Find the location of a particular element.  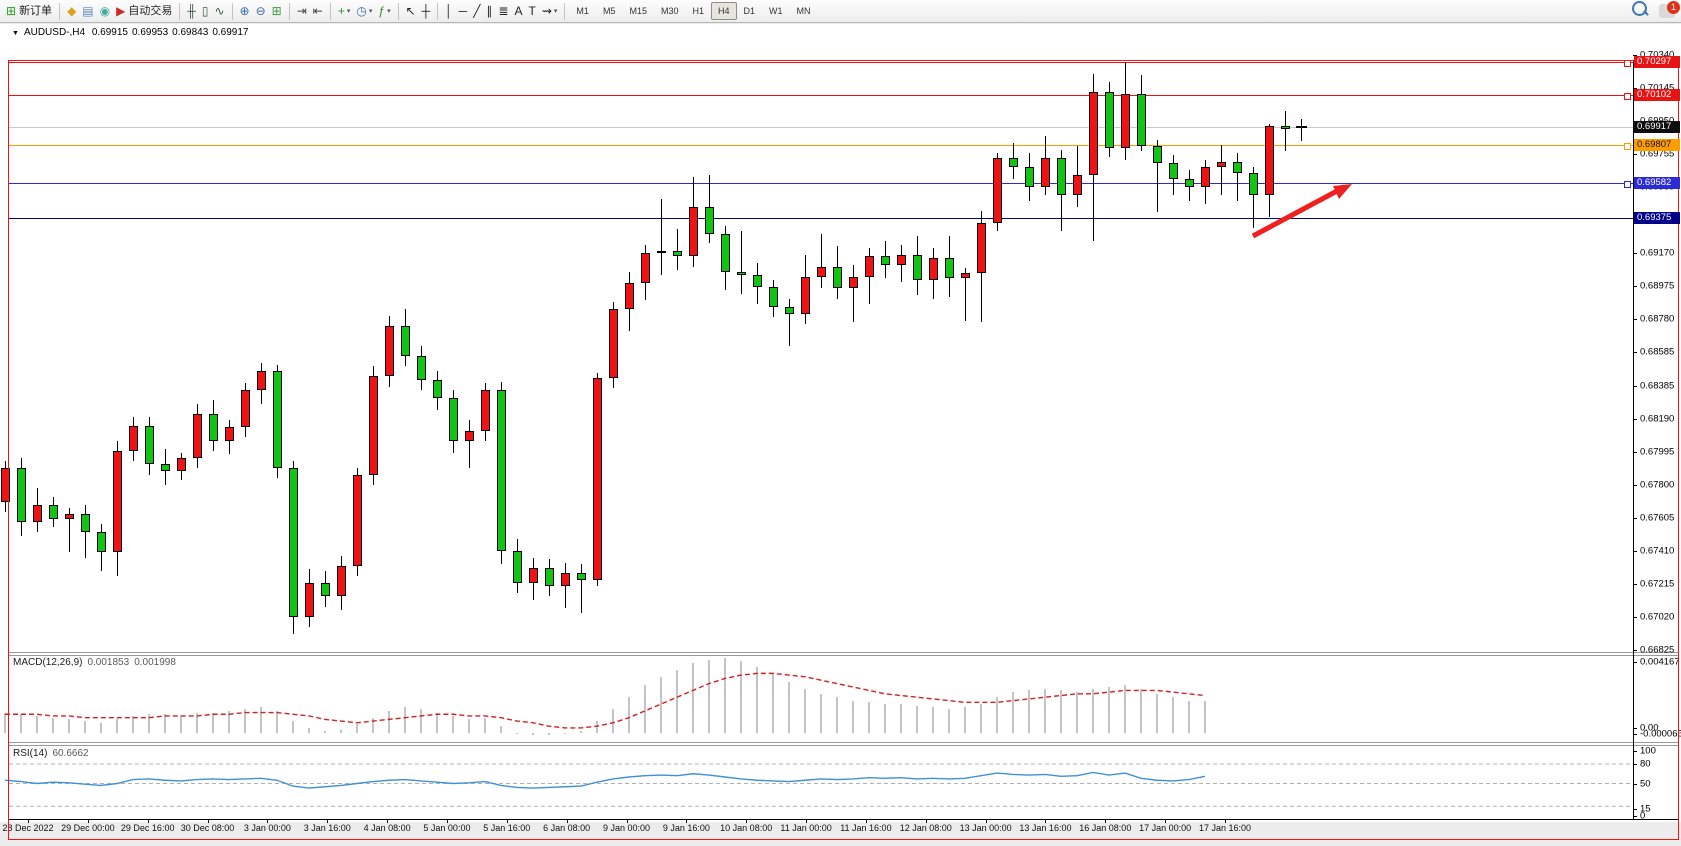

timeframe-h4-button: H4 is located at coordinates (724, 11).